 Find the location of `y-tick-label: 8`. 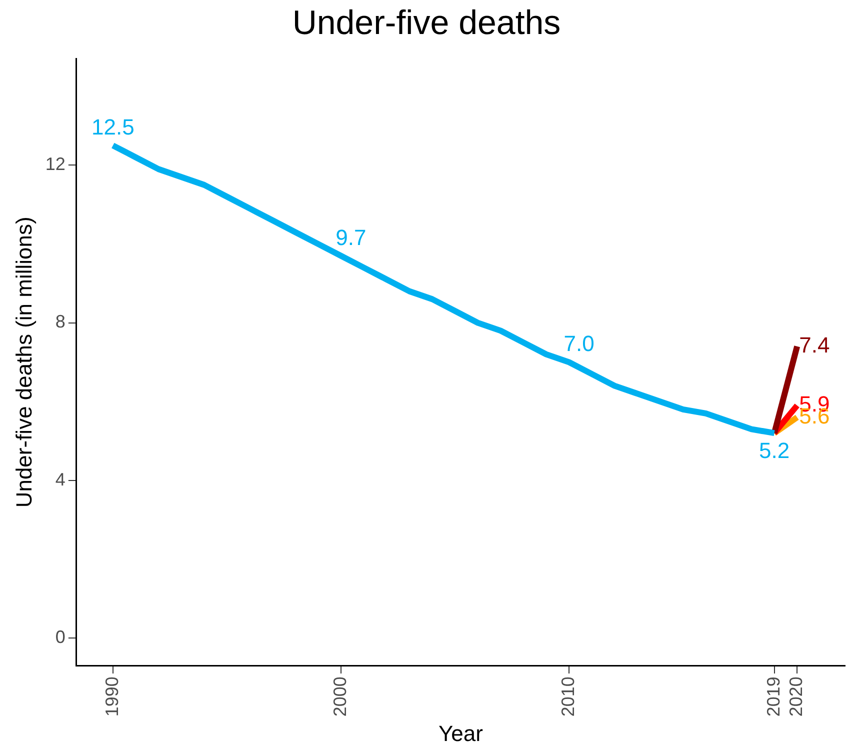

y-tick-label: 8 is located at coordinates (60, 322).